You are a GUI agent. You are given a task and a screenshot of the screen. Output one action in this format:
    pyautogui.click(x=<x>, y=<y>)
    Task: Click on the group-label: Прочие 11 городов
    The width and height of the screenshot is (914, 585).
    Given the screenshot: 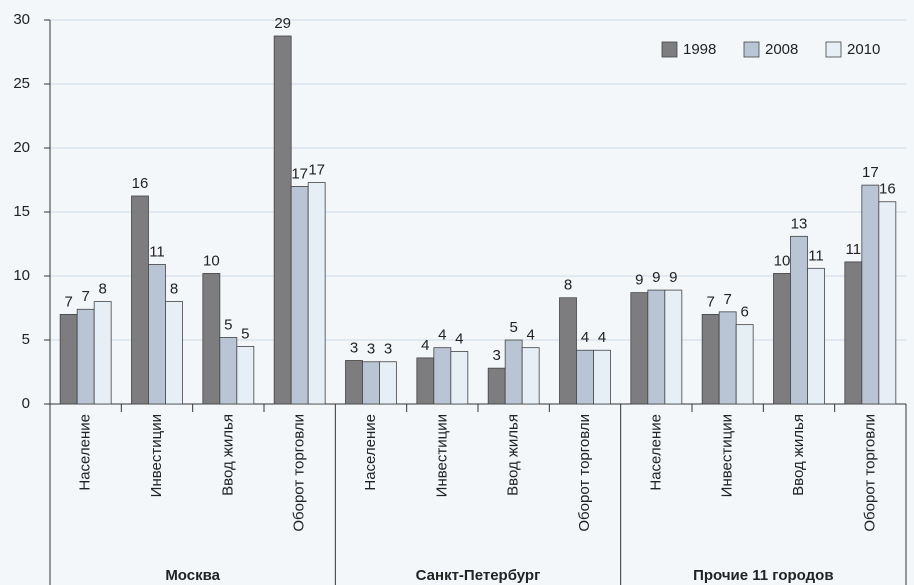 What is the action you would take?
    pyautogui.click(x=763, y=575)
    